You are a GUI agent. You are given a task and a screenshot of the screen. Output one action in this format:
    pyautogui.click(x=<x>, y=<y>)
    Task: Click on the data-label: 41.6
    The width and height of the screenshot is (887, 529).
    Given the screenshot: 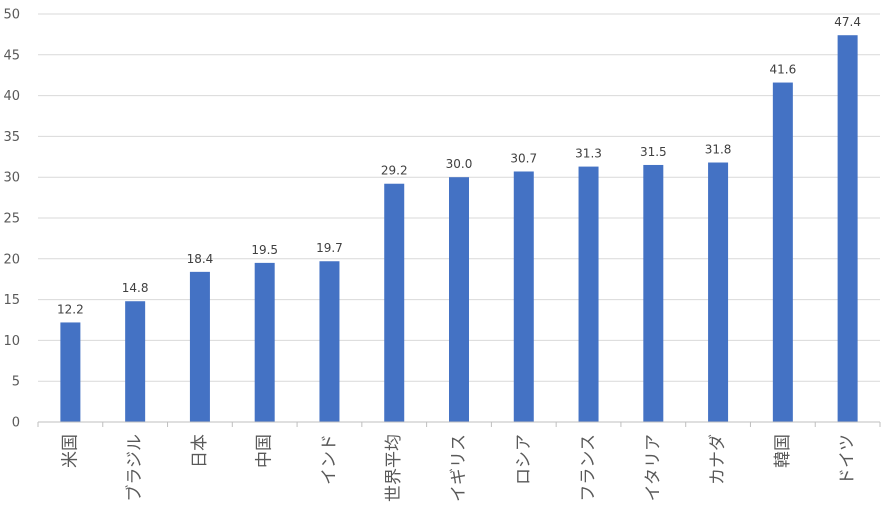 What is the action you would take?
    pyautogui.click(x=782, y=70)
    